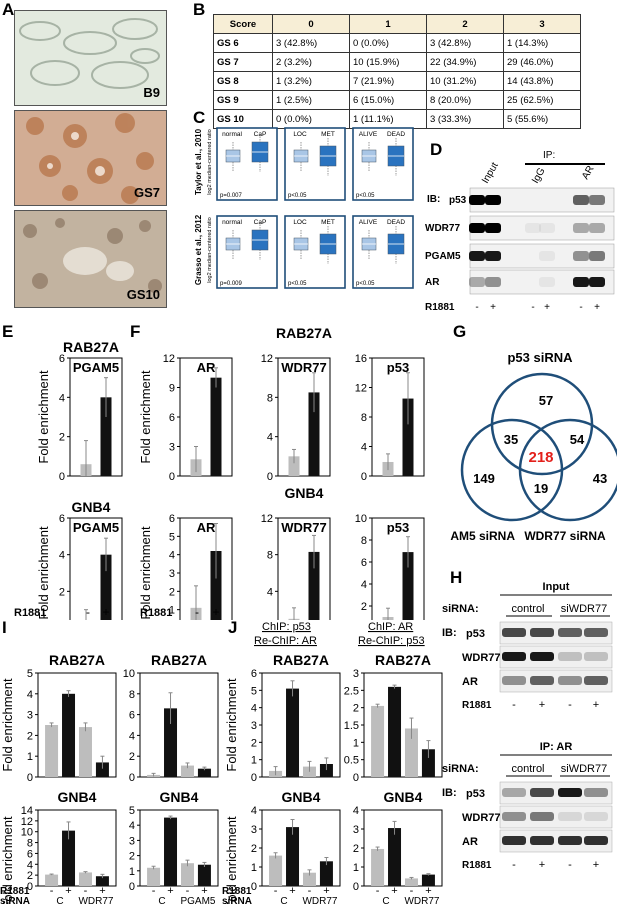 Image resolution: width=617 pixels, height=904 pixels. What do you see at coordinates (542, 81) in the screenshot?
I see `table-cell: 14 (43.8%)` at bounding box center [542, 81].